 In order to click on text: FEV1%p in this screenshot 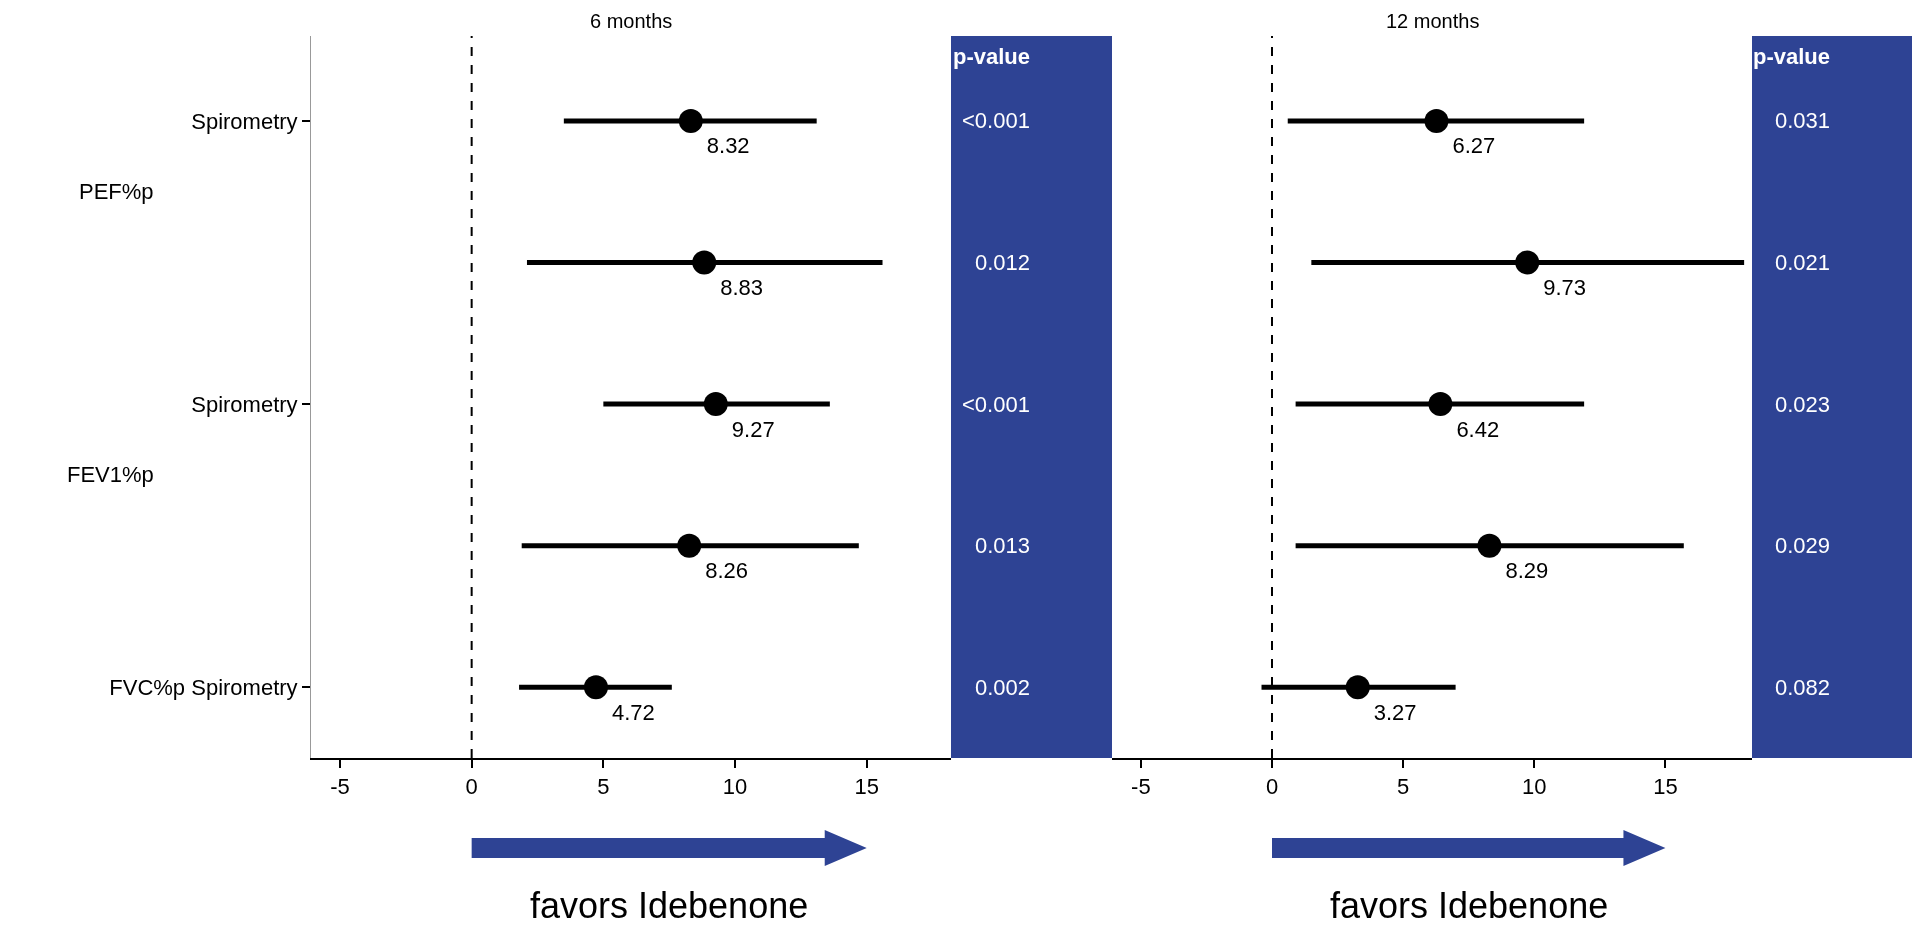, I will do `click(110, 474)`.